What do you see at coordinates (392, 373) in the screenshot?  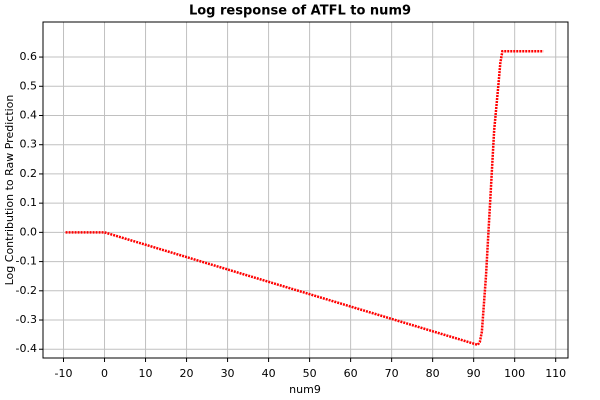 I see `x-tick-label: 70` at bounding box center [392, 373].